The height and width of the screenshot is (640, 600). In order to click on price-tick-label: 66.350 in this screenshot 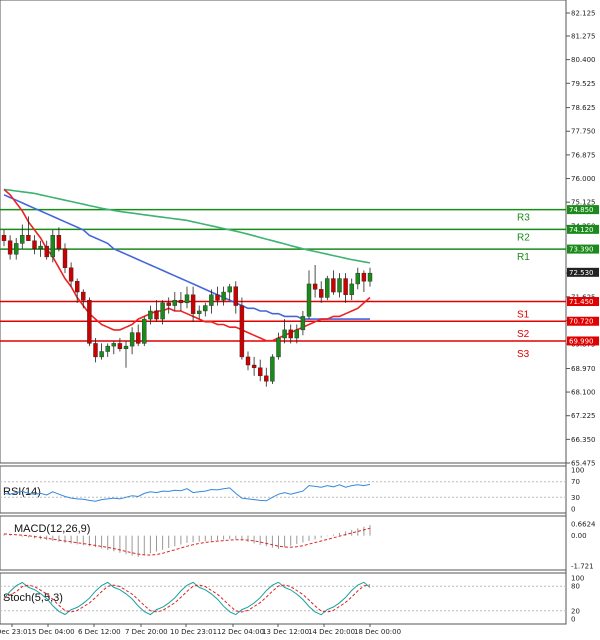, I will do `click(583, 440)`.